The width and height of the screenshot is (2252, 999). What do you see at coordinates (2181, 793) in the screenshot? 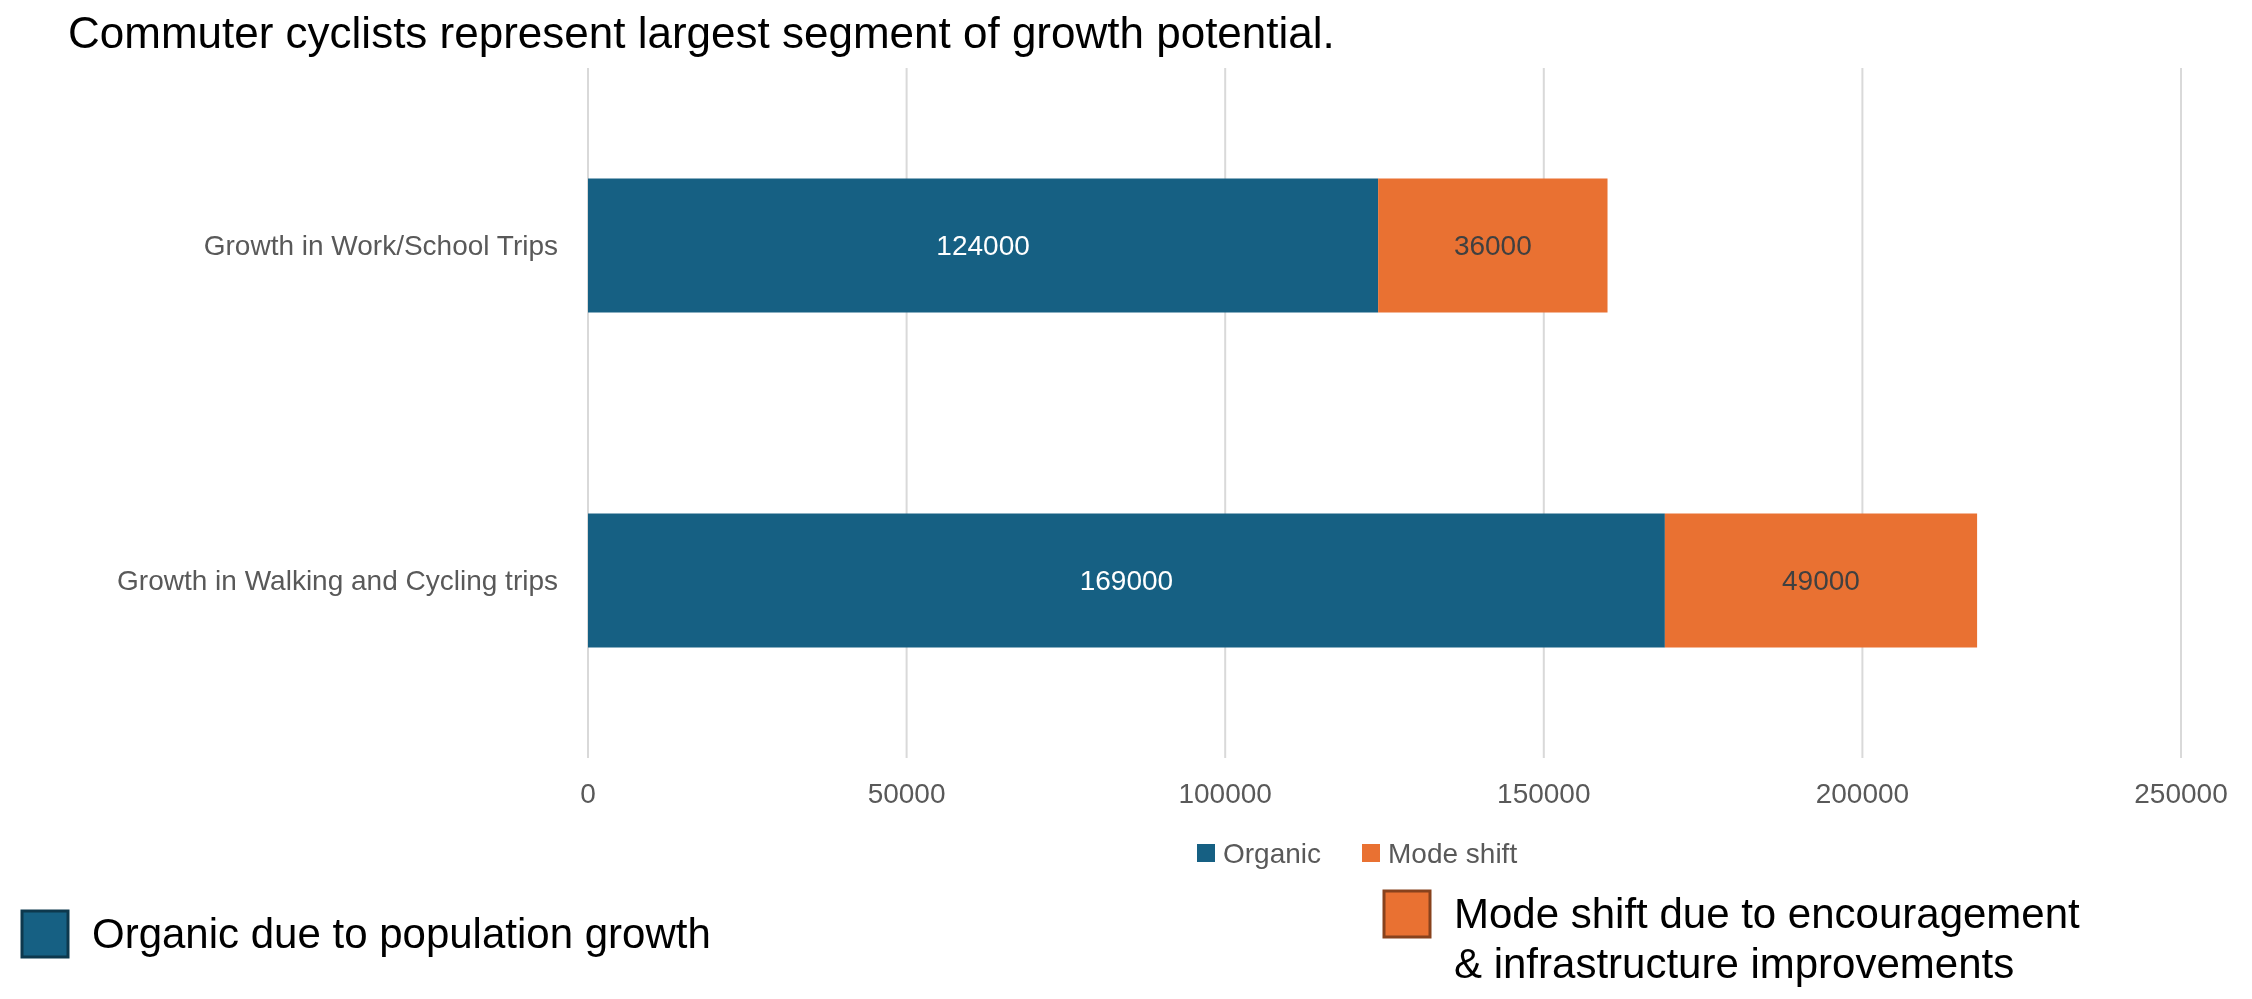
I see `x-tick-label: 250000` at bounding box center [2181, 793].